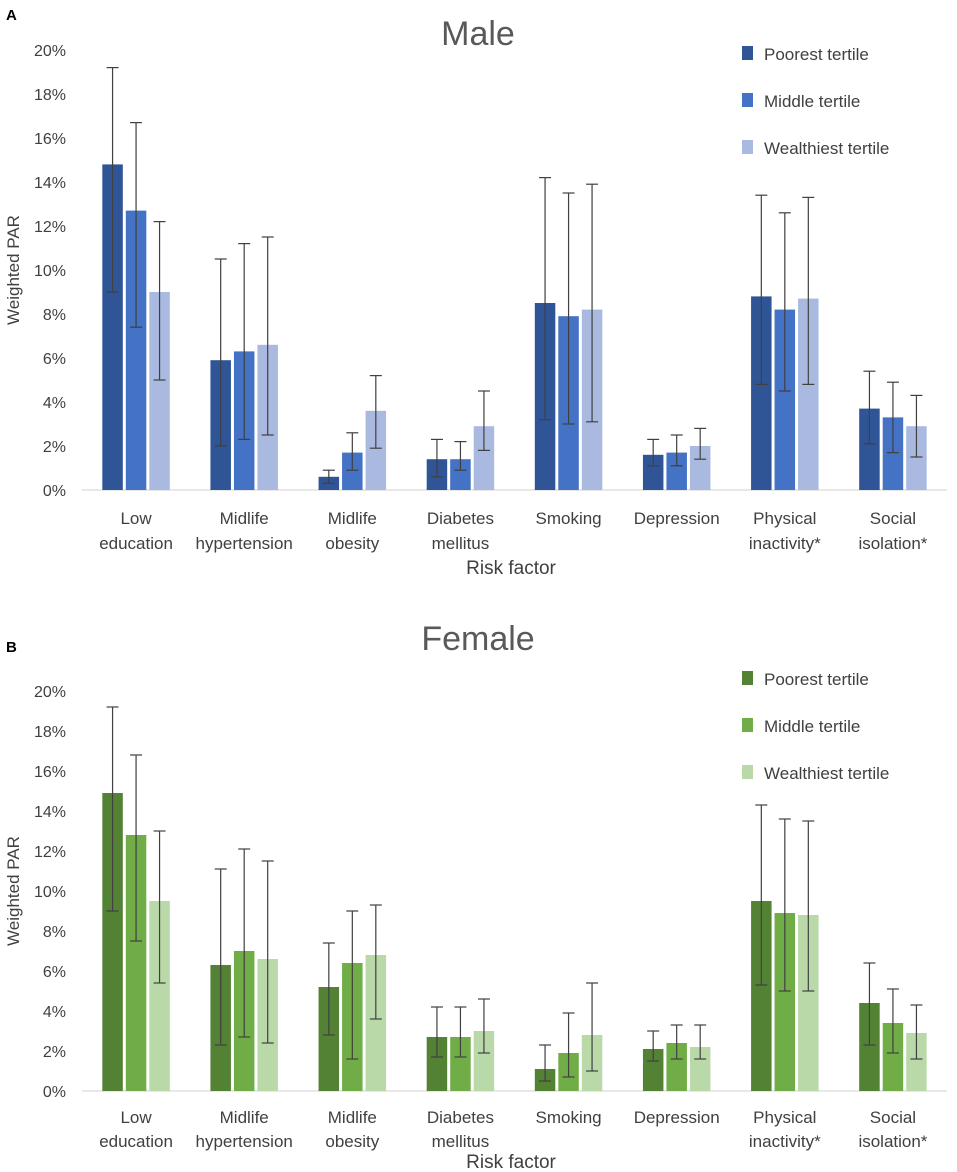 The width and height of the screenshot is (957, 1172). Describe the element at coordinates (511, 1162) in the screenshot. I see `x-axis-title: Risk factor` at that location.